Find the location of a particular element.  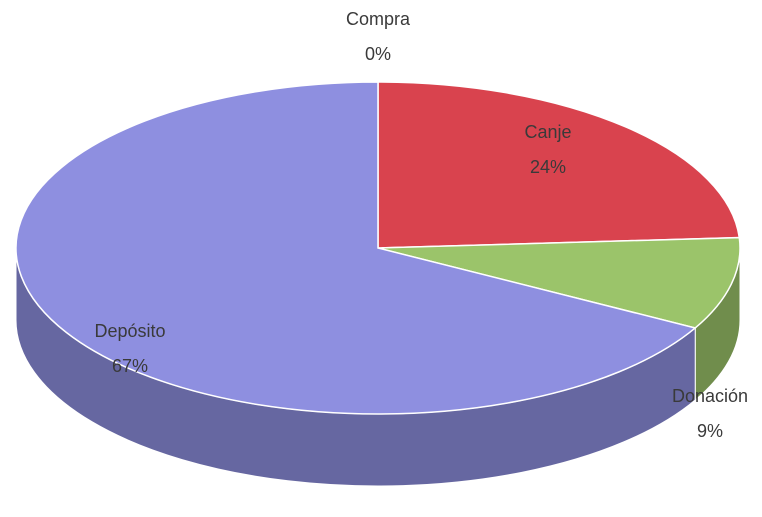

value-label: 24% is located at coordinates (548, 167).